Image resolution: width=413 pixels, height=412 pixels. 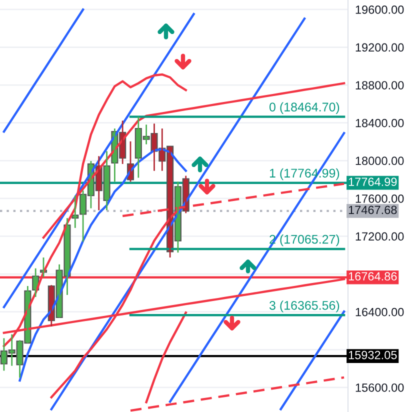 What do you see at coordinates (380, 198) in the screenshot?
I see `y-tick-label: 17600.00` at bounding box center [380, 198].